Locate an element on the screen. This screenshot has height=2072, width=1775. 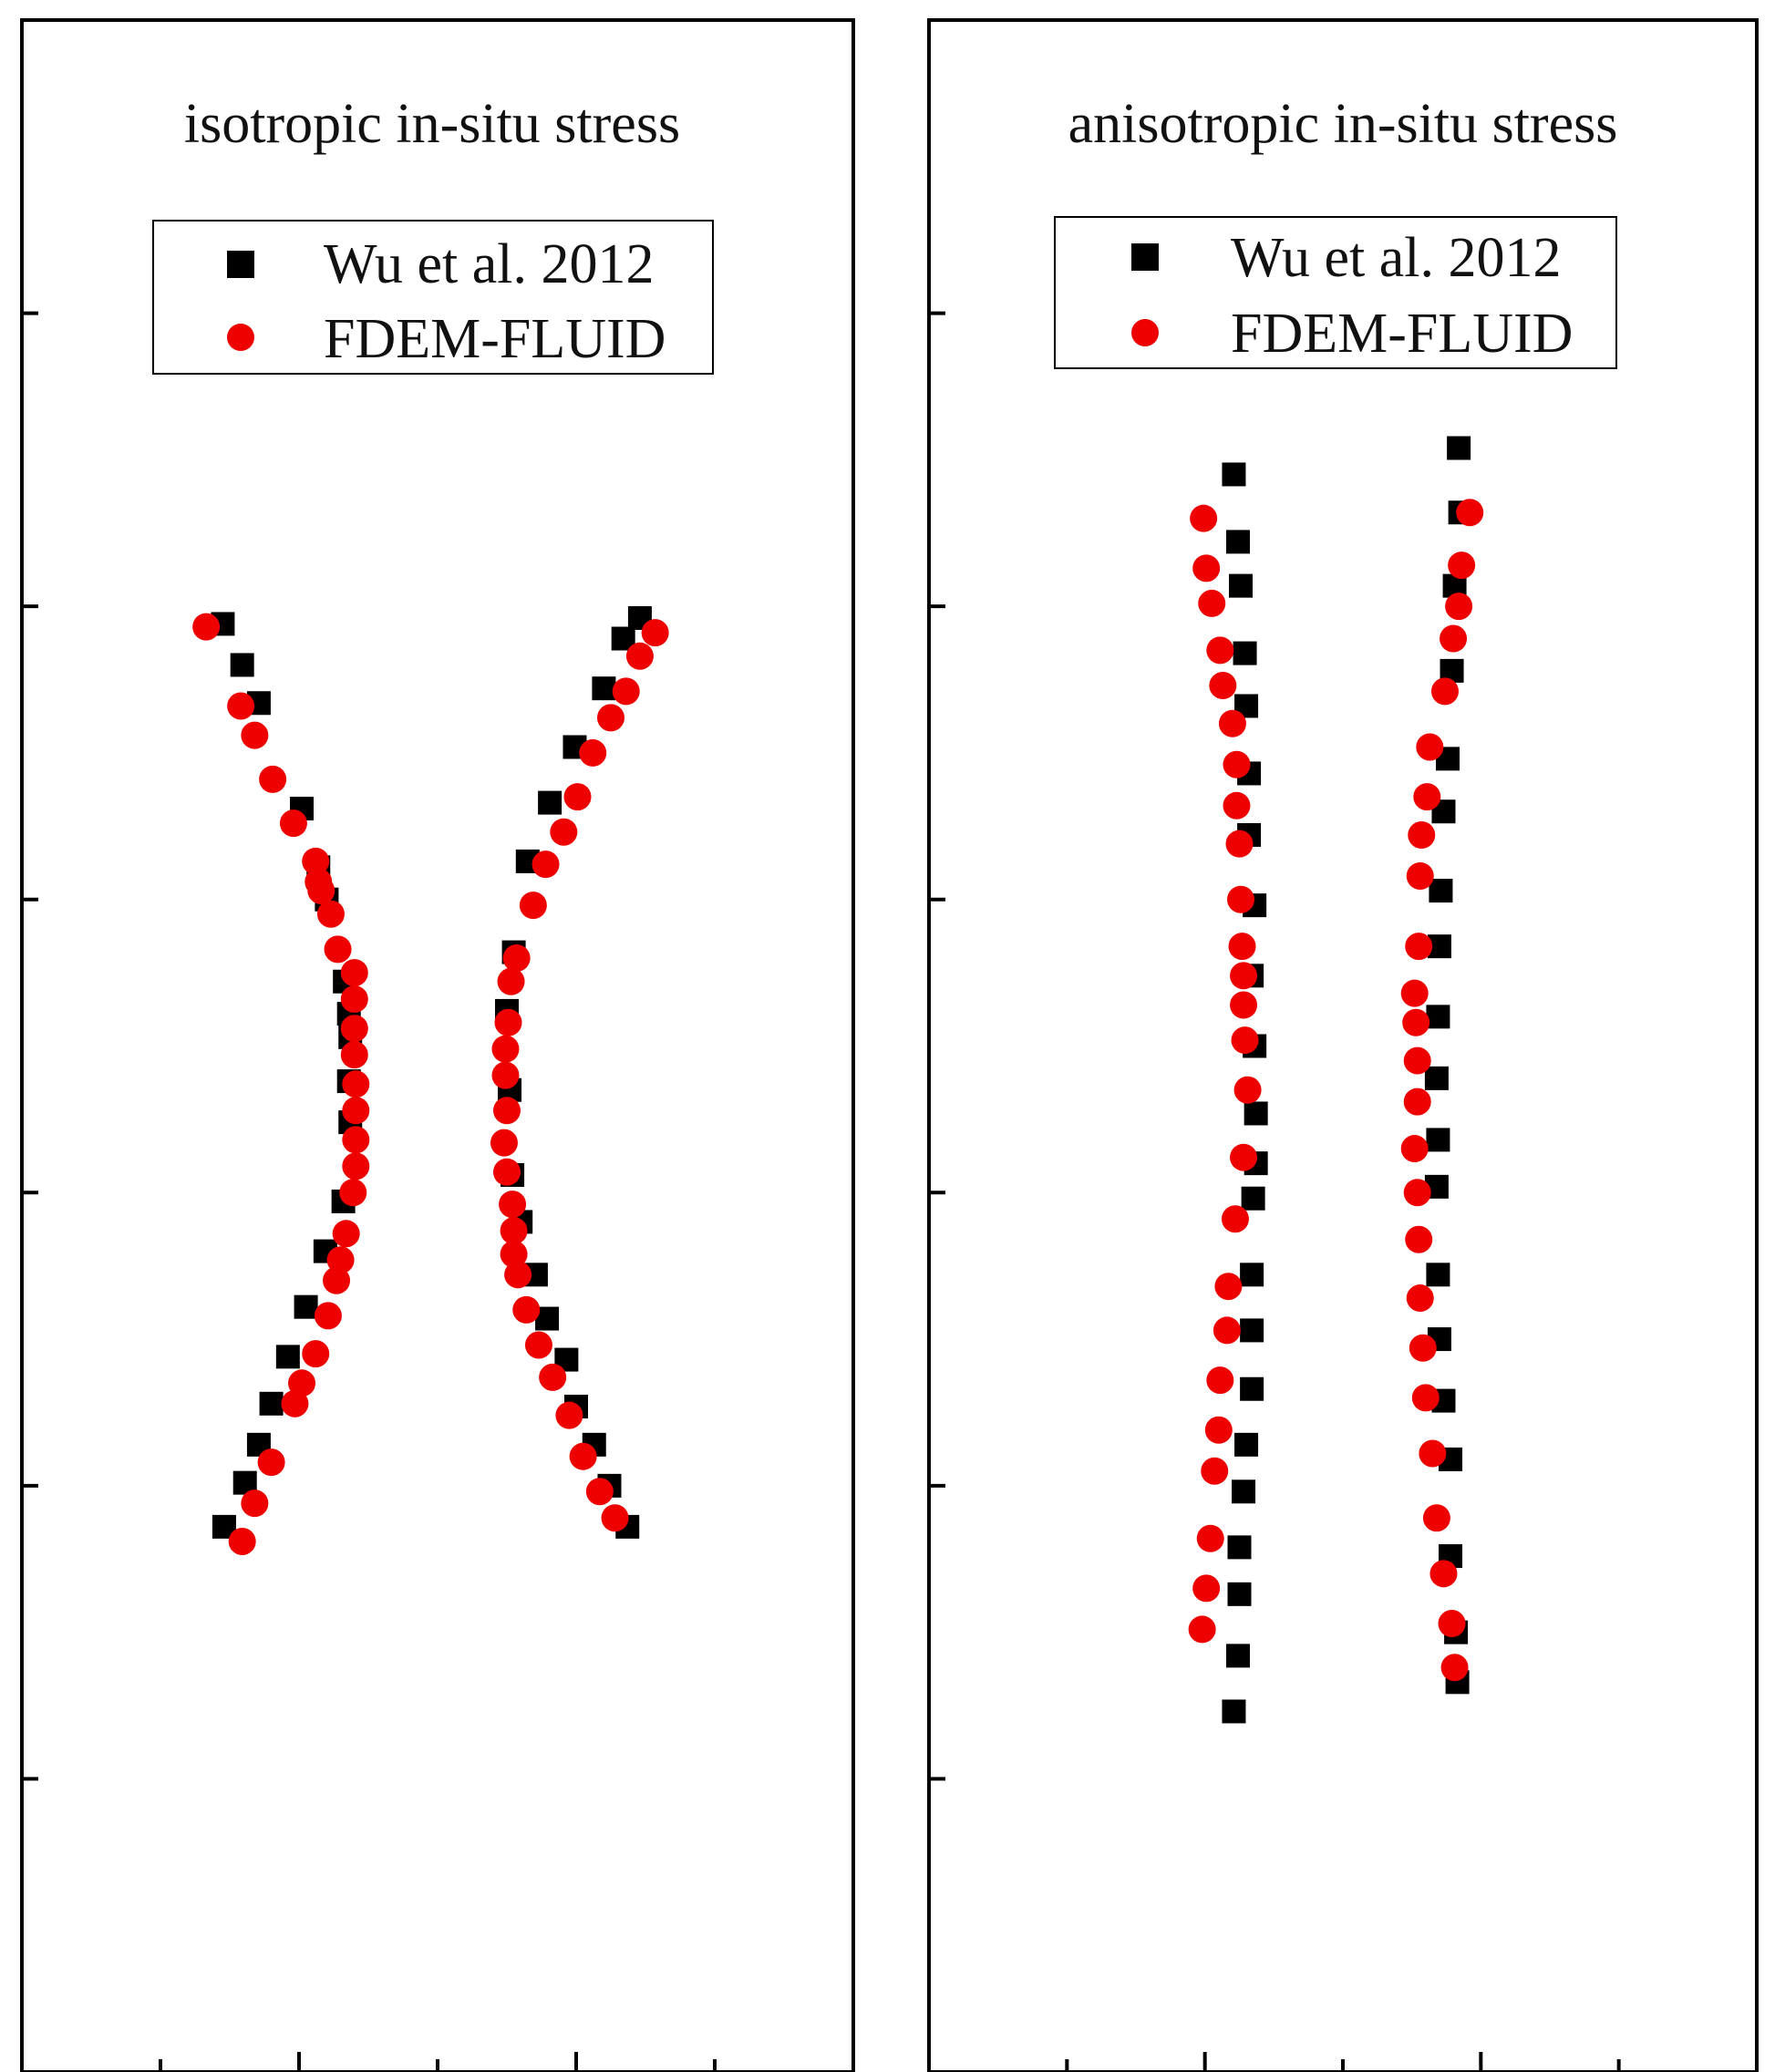
legend-marker-fdem is located at coordinates (241, 337).